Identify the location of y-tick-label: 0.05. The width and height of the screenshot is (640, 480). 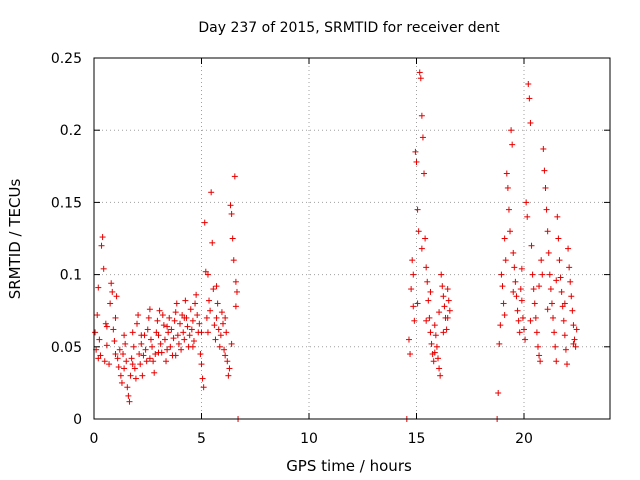
(66, 348).